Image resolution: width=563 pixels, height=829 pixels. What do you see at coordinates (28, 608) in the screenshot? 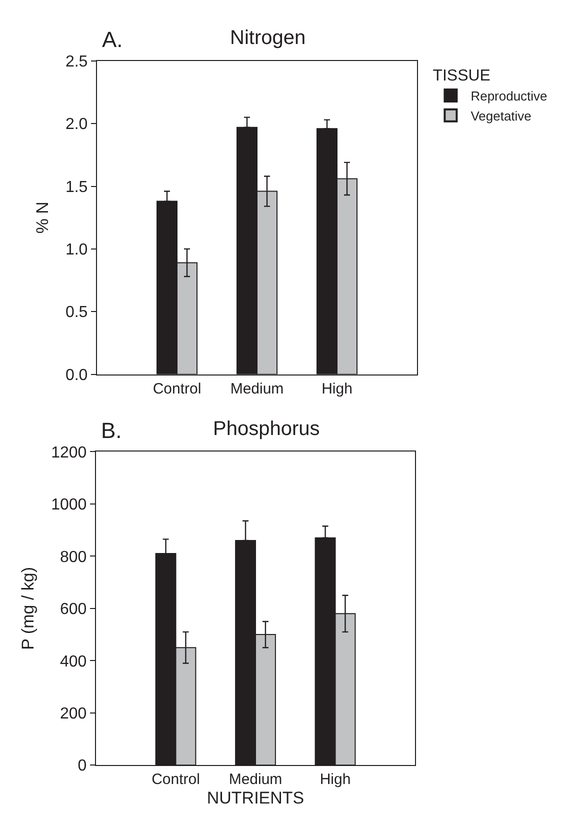
I see `y-axis-title: P (mg / kg)` at bounding box center [28, 608].